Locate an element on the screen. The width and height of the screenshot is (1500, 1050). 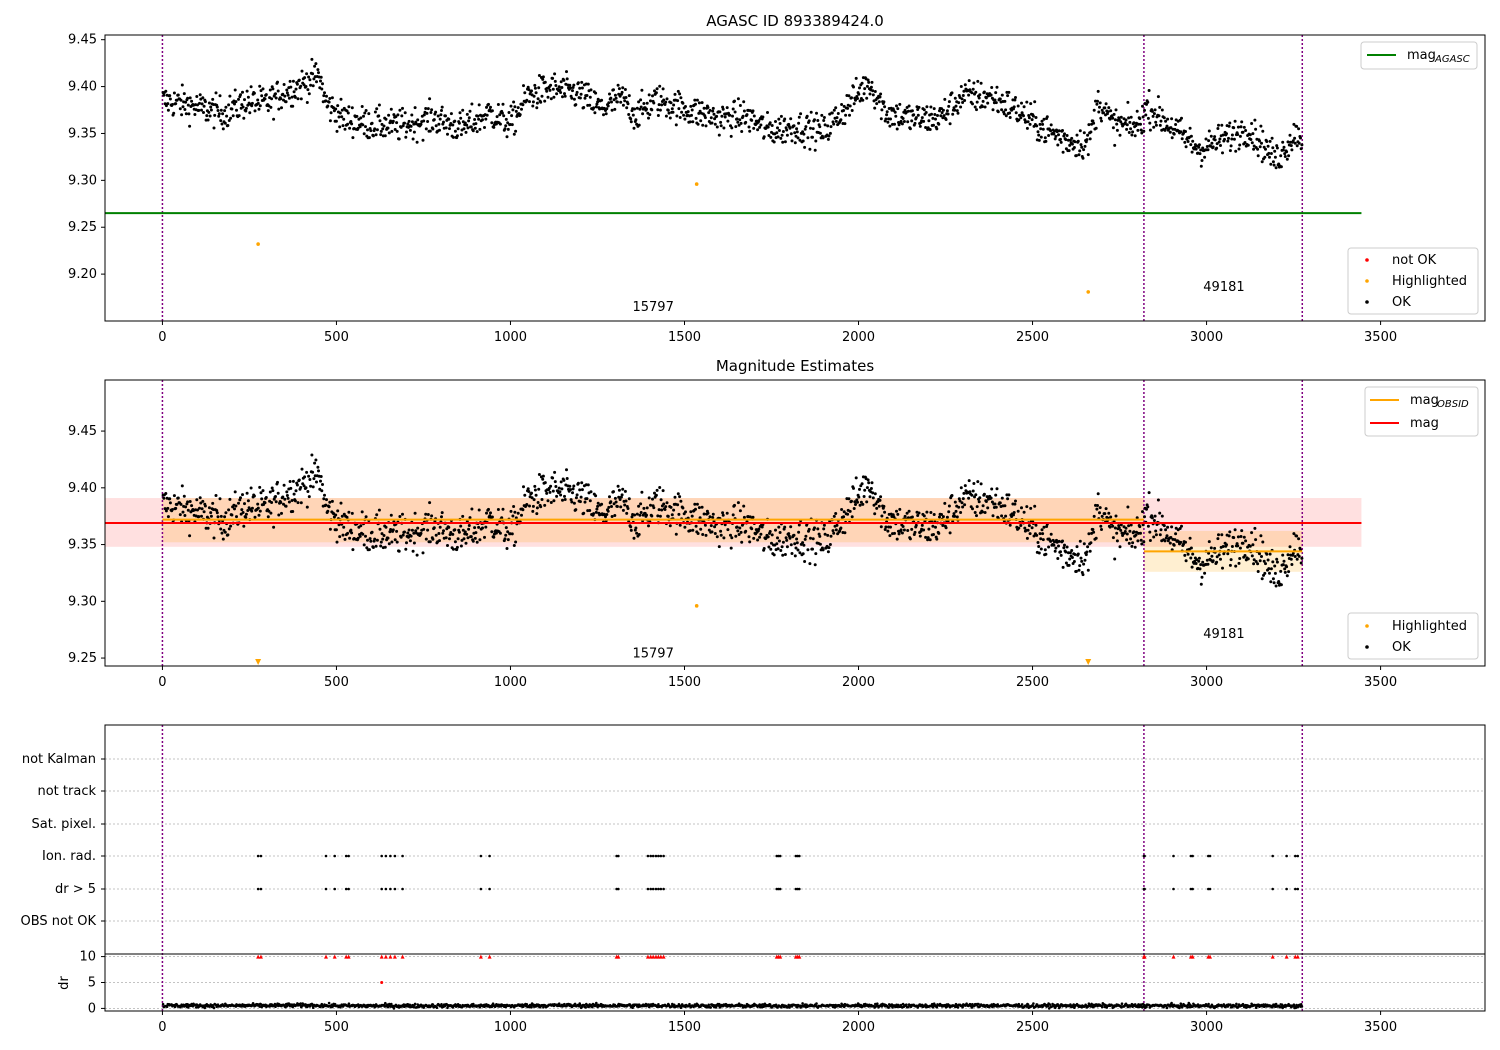
dr-point is located at coordinates (841, 1004).